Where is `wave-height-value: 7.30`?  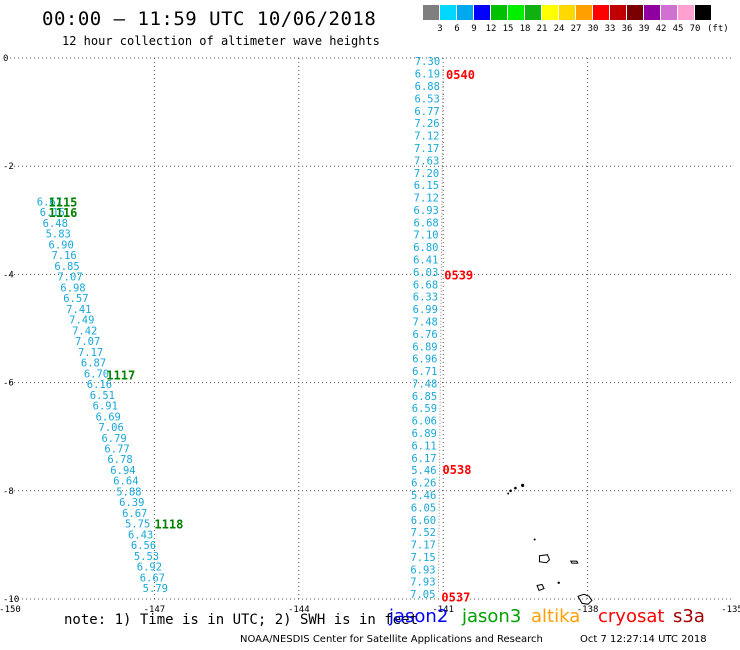 wave-height-value: 7.30 is located at coordinates (427, 62).